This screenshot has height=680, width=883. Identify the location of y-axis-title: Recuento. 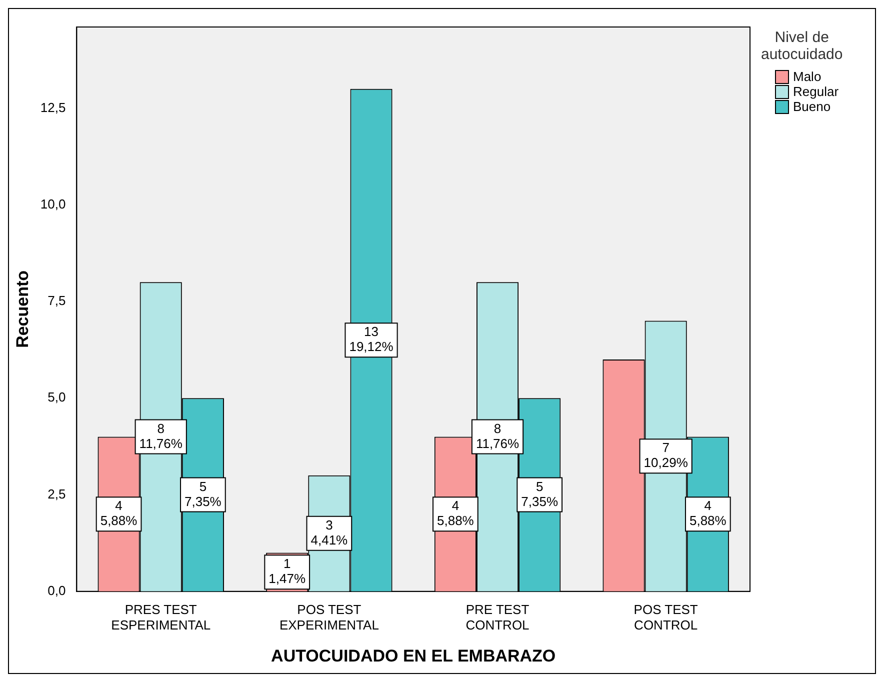
(22, 309).